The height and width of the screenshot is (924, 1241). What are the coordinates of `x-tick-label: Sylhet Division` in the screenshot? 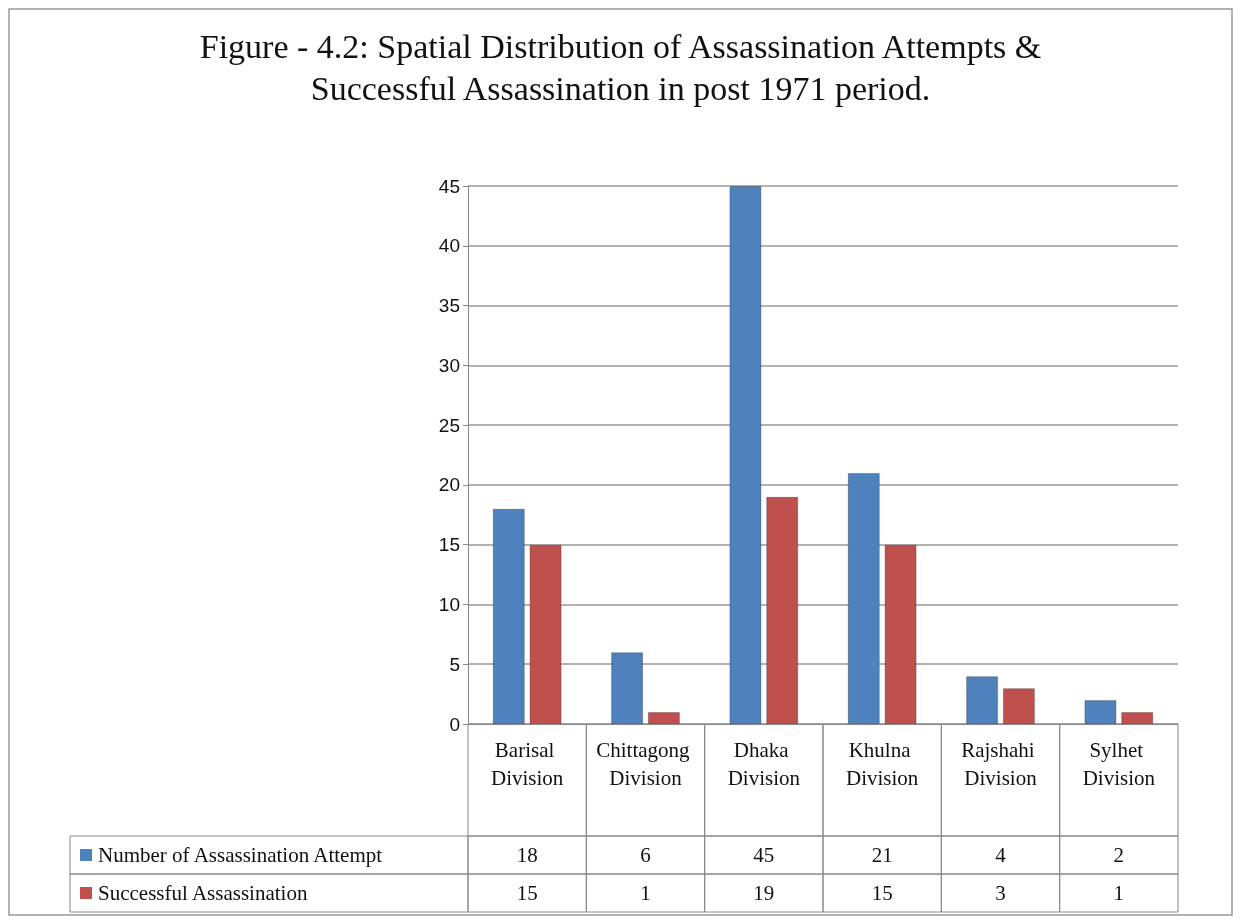 It's located at (1119, 764).